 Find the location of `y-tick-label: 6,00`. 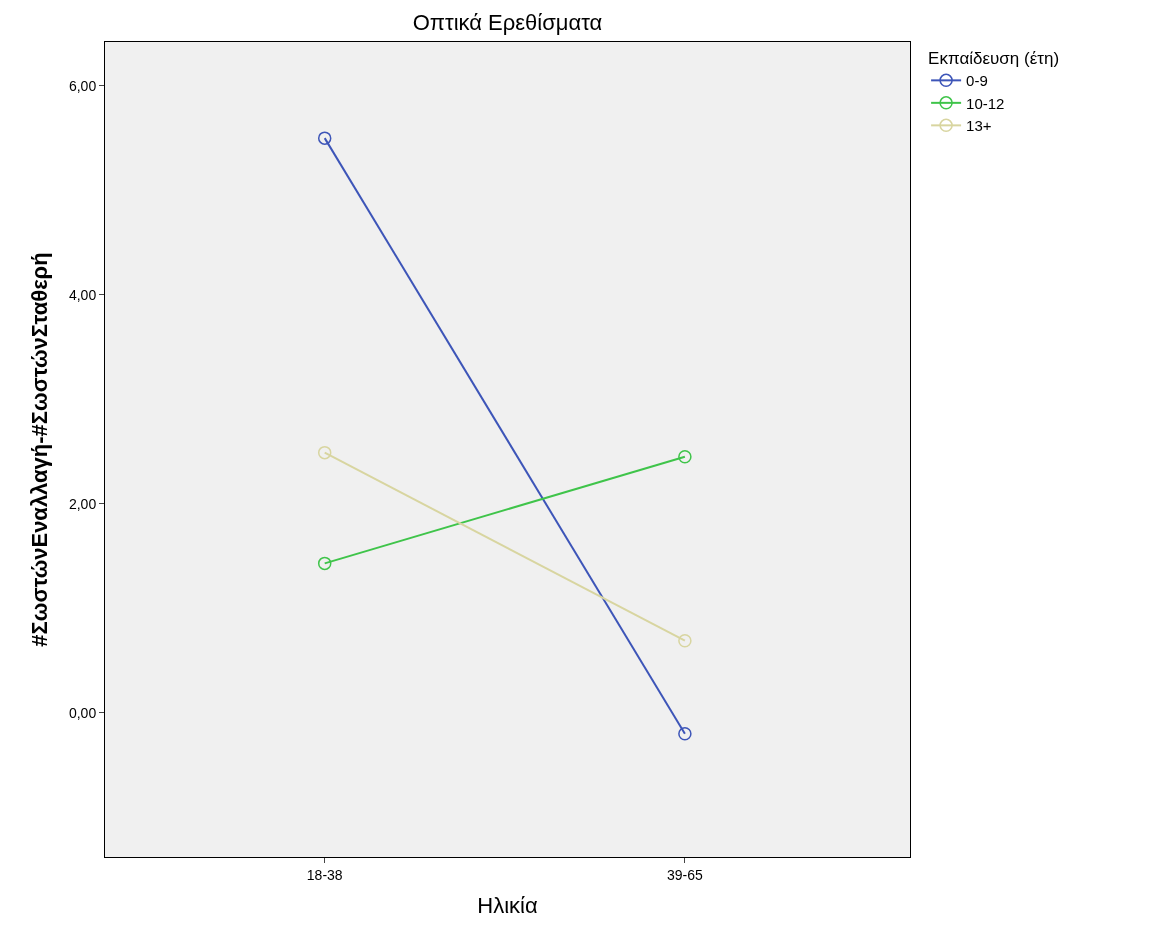

y-tick-label: 6,00 is located at coordinates (82, 85).